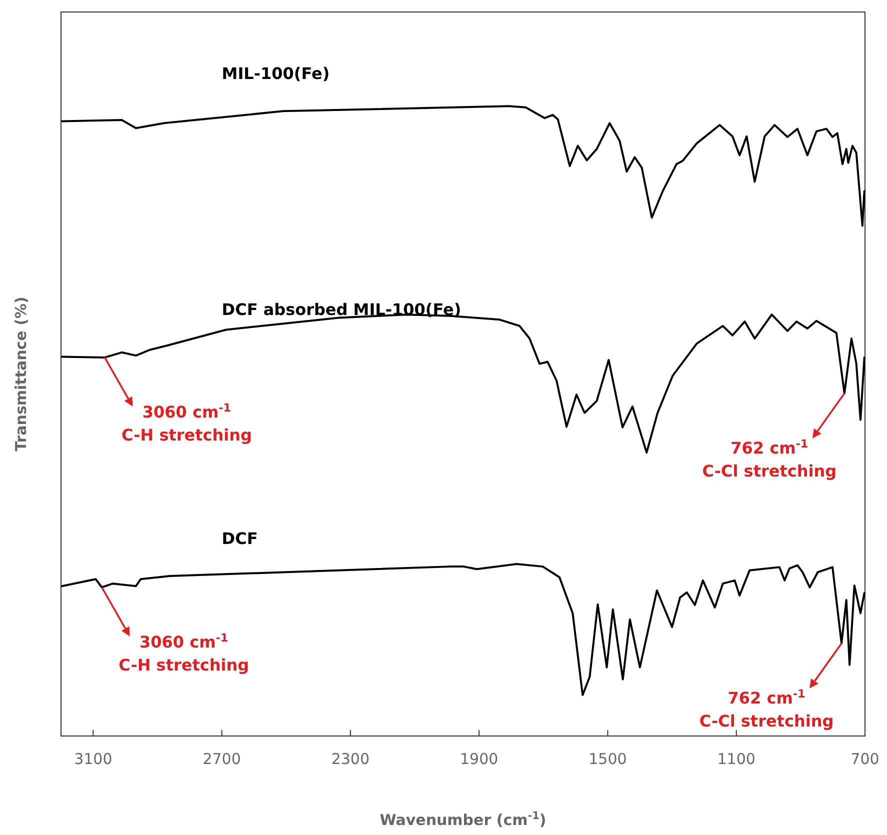 The width and height of the screenshot is (887, 835). What do you see at coordinates (607, 759) in the screenshot?
I see `x-tick-label: 1500` at bounding box center [607, 759].